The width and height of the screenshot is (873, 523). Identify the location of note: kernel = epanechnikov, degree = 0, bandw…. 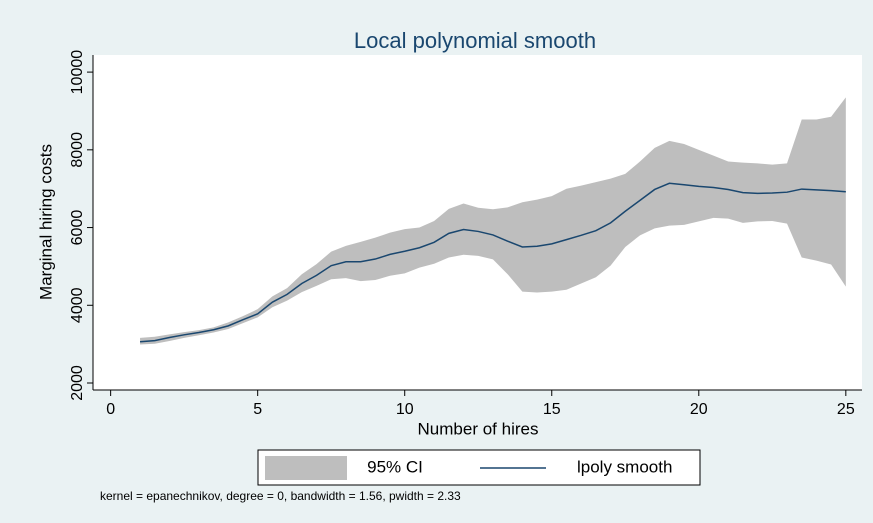
(280, 496).